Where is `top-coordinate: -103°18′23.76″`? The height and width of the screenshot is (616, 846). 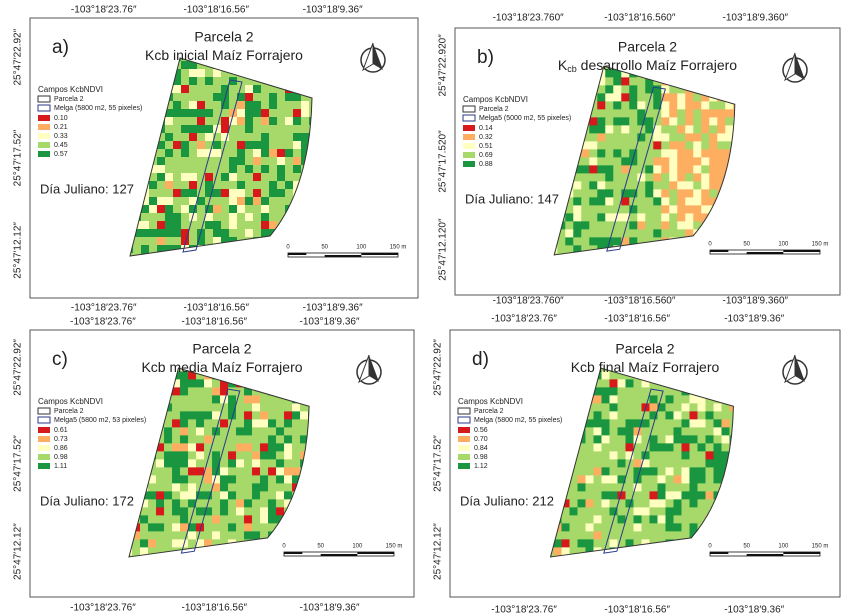
top-coordinate: -103°18′23.76″ is located at coordinates (104, 10).